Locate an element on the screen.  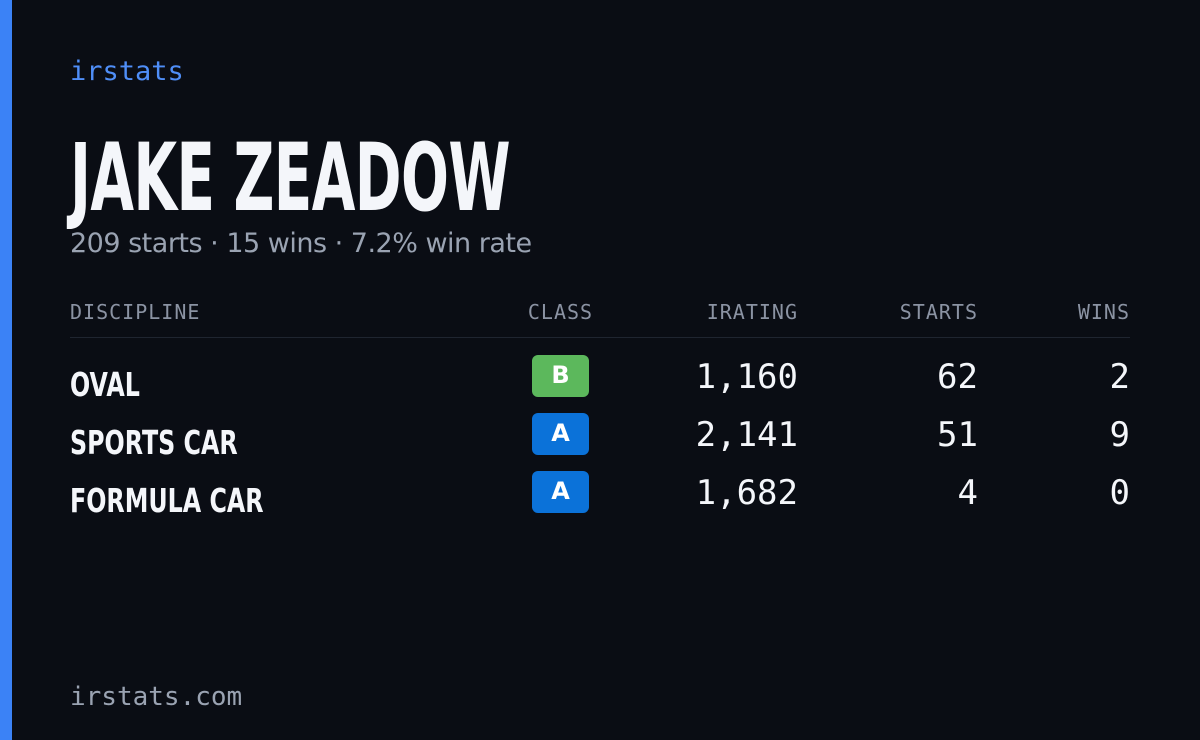
starts: 62 is located at coordinates (957, 377).